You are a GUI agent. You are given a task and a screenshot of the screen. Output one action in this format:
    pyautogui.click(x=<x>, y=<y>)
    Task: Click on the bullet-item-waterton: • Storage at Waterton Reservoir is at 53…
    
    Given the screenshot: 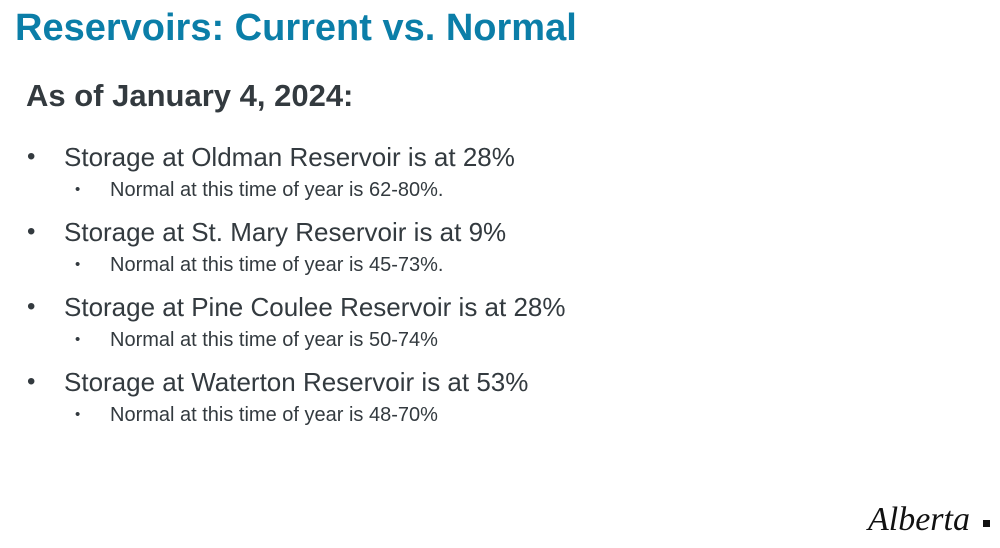 What is the action you would take?
    pyautogui.click(x=500, y=383)
    